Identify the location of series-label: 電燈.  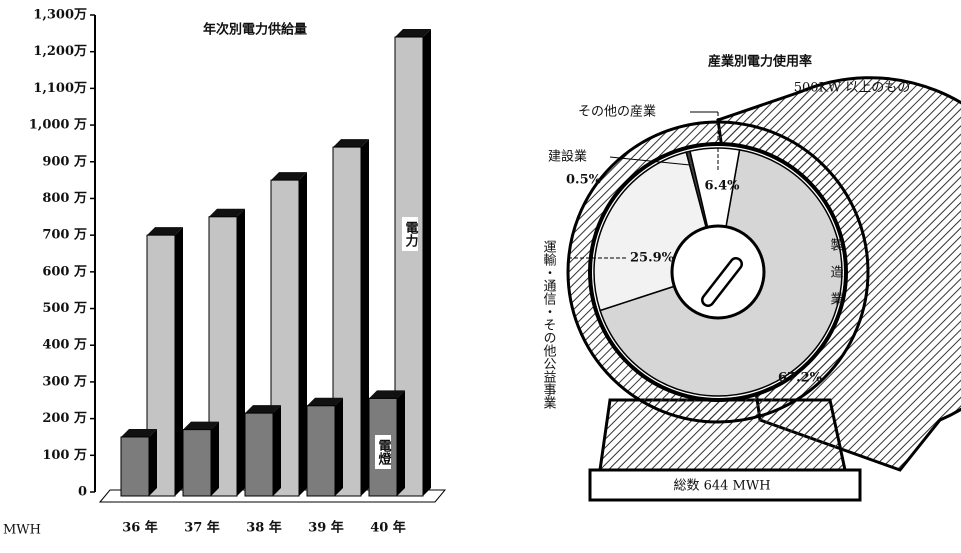
(384, 452).